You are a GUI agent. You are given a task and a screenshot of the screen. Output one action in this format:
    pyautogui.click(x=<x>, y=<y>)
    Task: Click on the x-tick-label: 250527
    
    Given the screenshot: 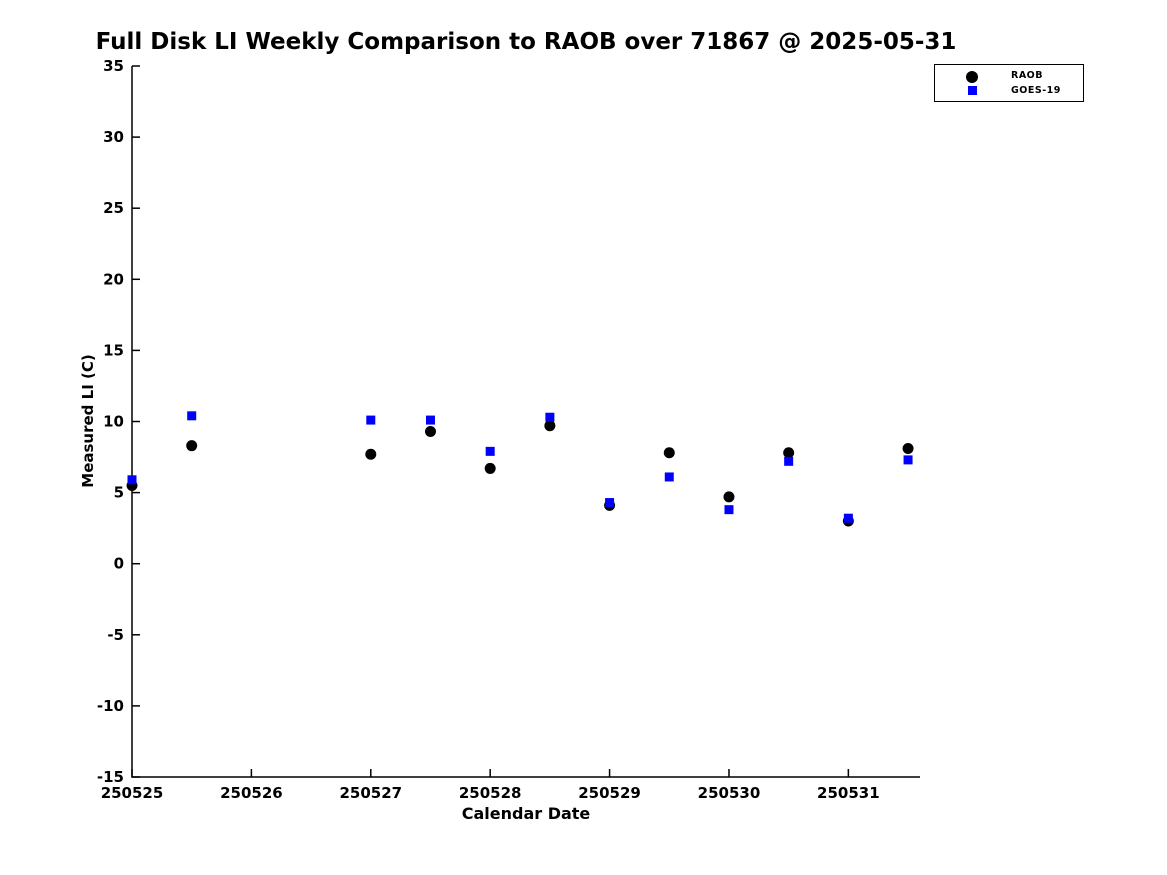 What is the action you would take?
    pyautogui.click(x=370, y=793)
    